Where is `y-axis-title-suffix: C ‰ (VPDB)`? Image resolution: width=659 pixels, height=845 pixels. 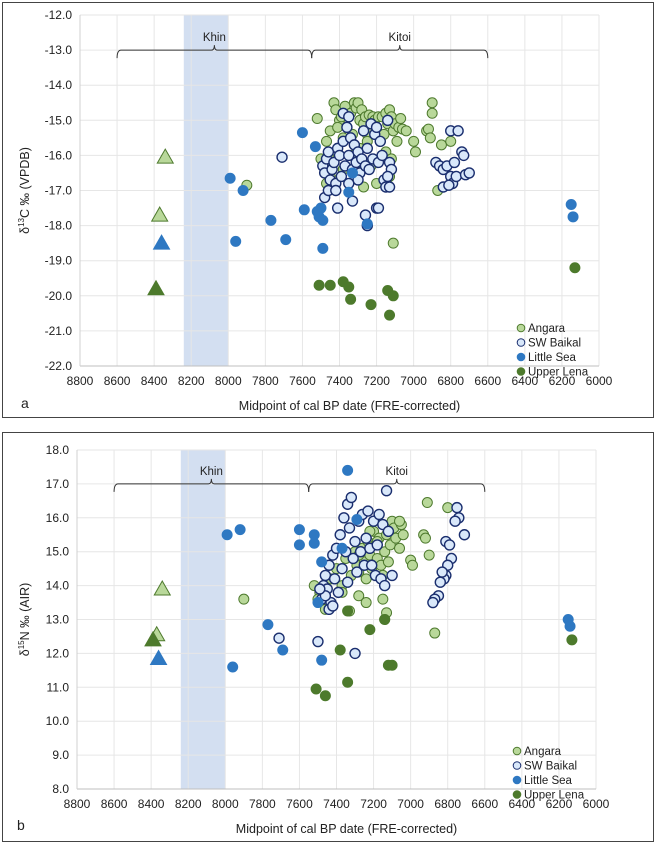
y-axis-title-suffix: C ‰ (VPDB) is located at coordinates (25, 182).